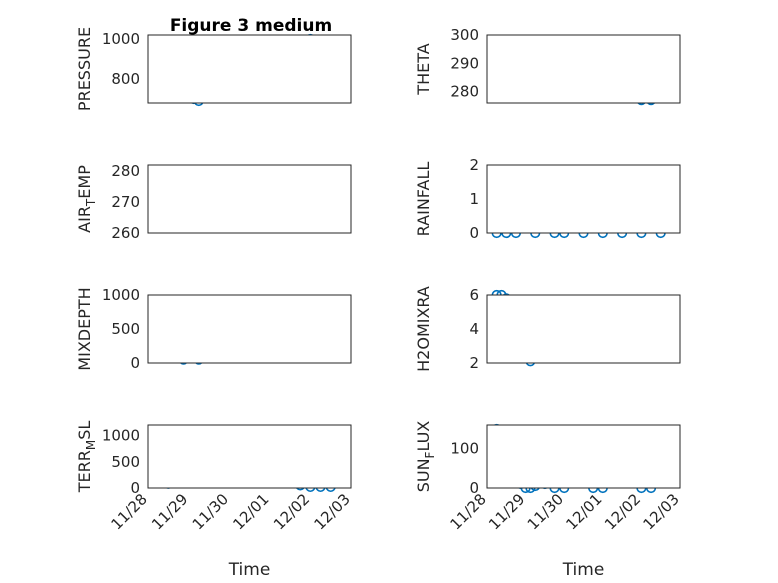  I want to click on y-tick-label: 290, so click(464, 63).